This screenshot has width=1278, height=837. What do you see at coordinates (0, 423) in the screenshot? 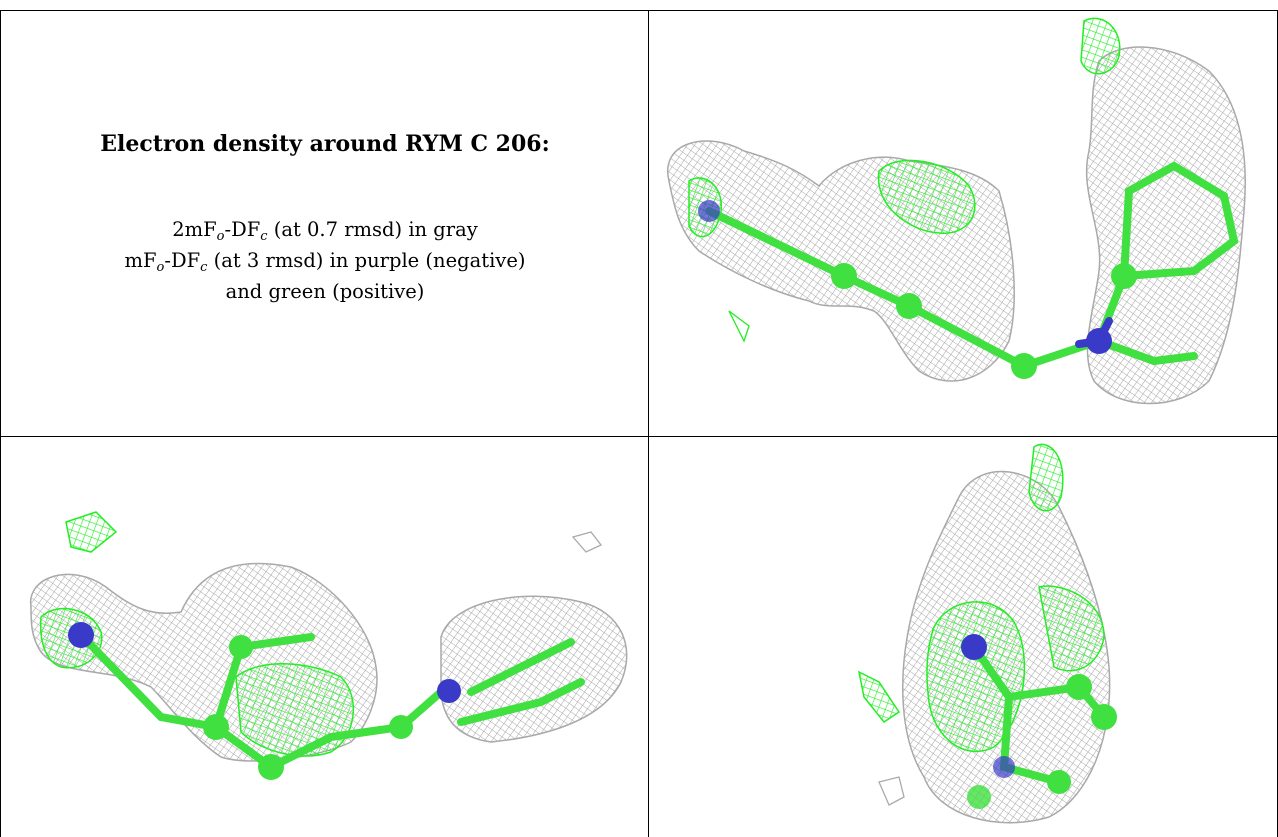
I see `table-border-left` at bounding box center [0, 423].